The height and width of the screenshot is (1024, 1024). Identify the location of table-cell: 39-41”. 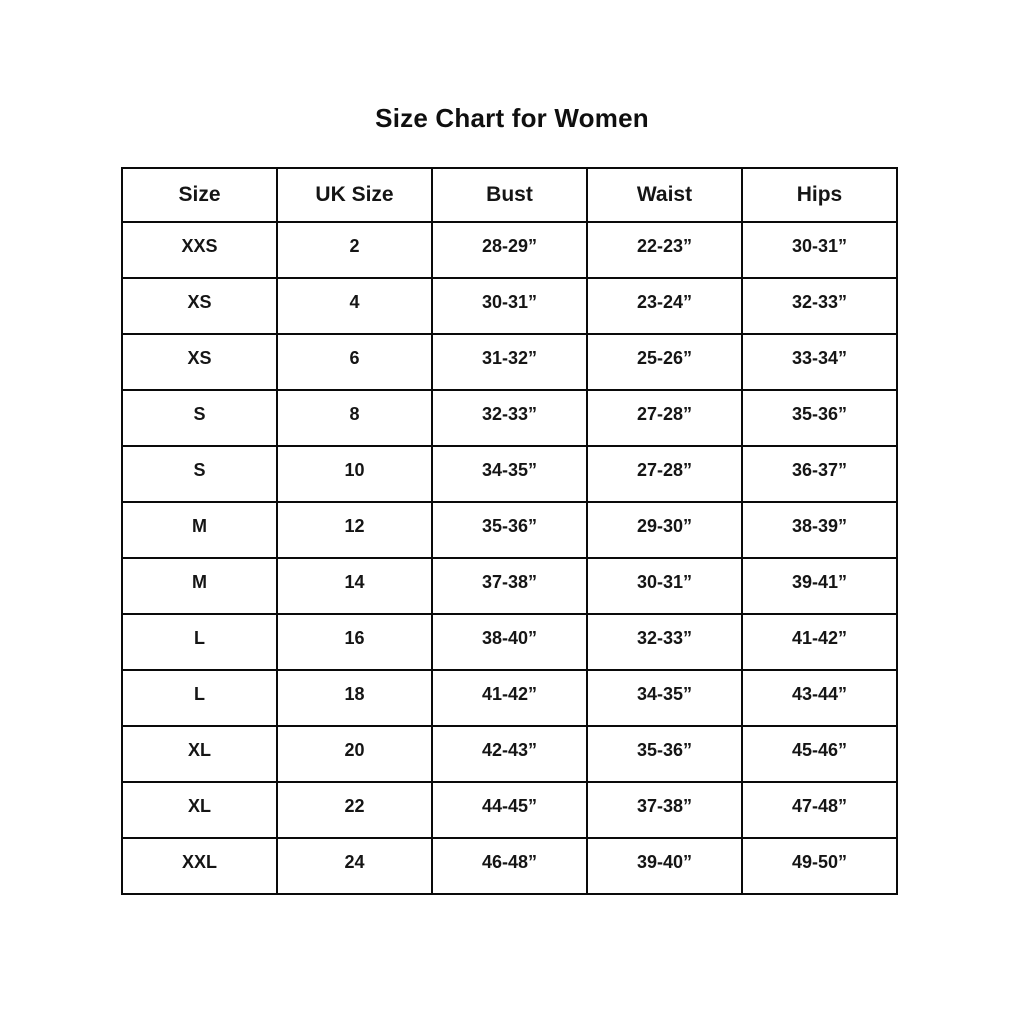
(819, 586).